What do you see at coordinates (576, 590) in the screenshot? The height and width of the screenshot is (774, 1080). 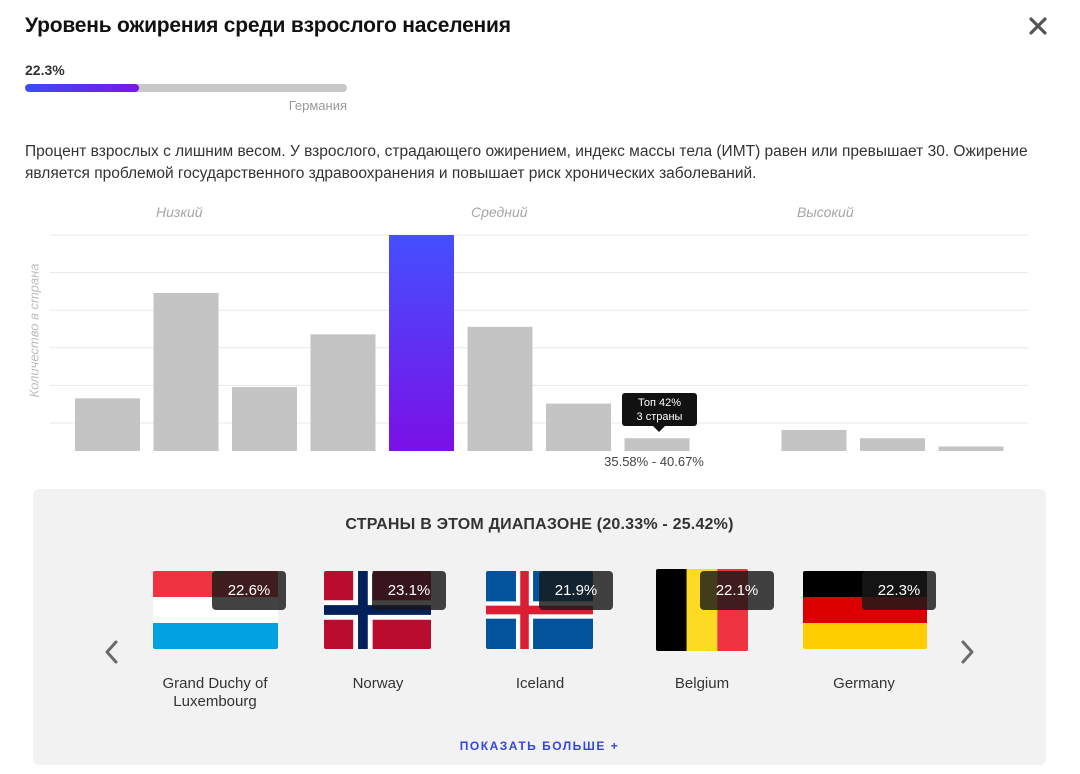 I see `value-badge: 21.9%` at bounding box center [576, 590].